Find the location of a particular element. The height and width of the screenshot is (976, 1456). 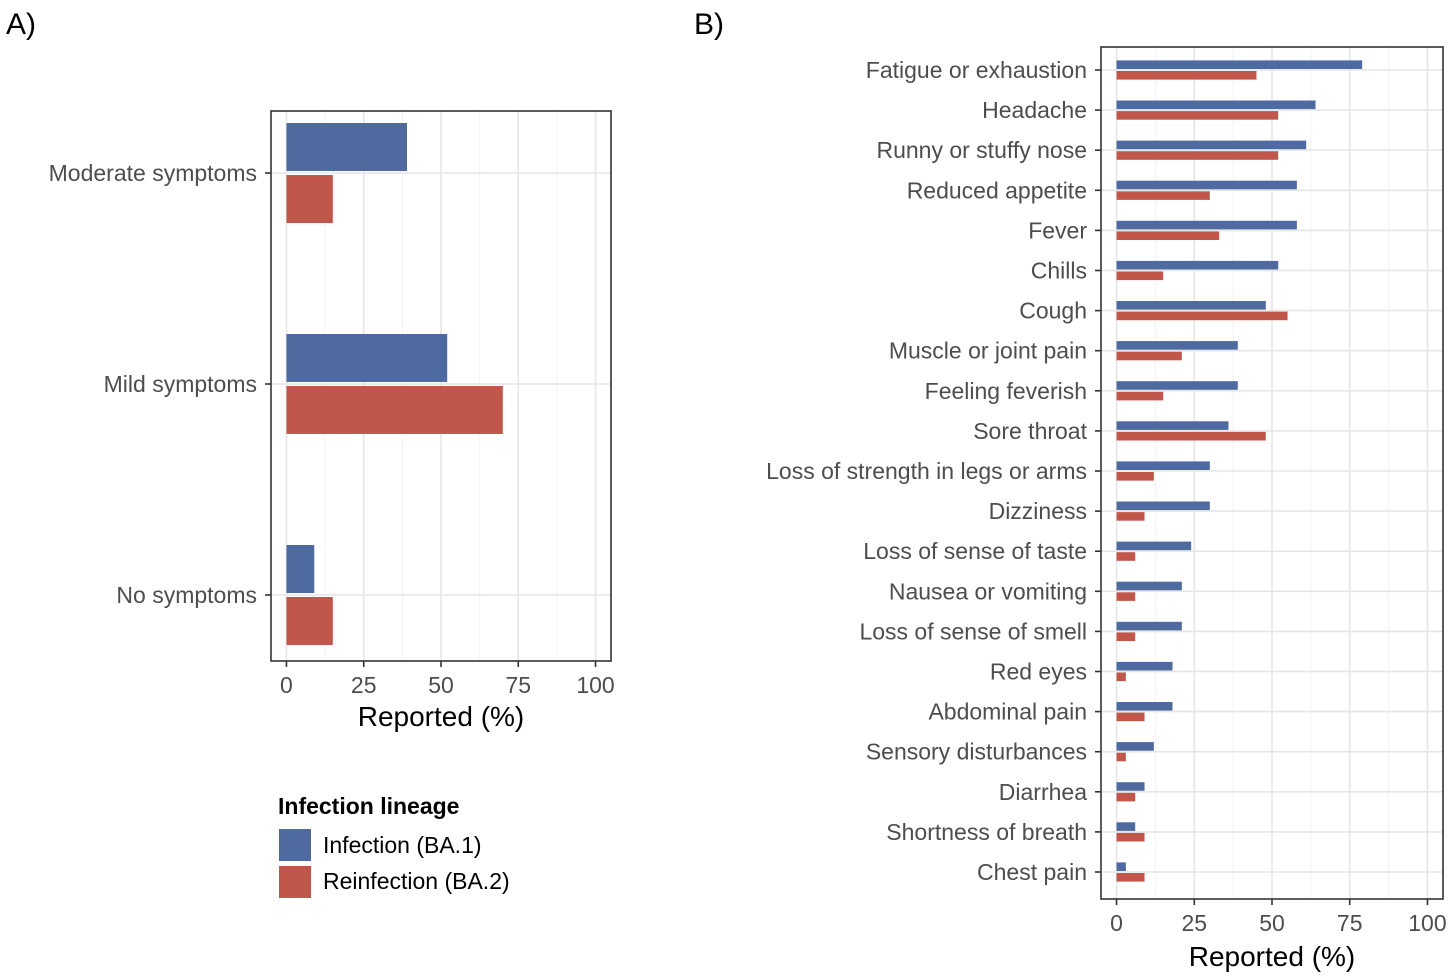

bar-reinfection-muscle-or-joint-pain is located at coordinates (1149, 356).